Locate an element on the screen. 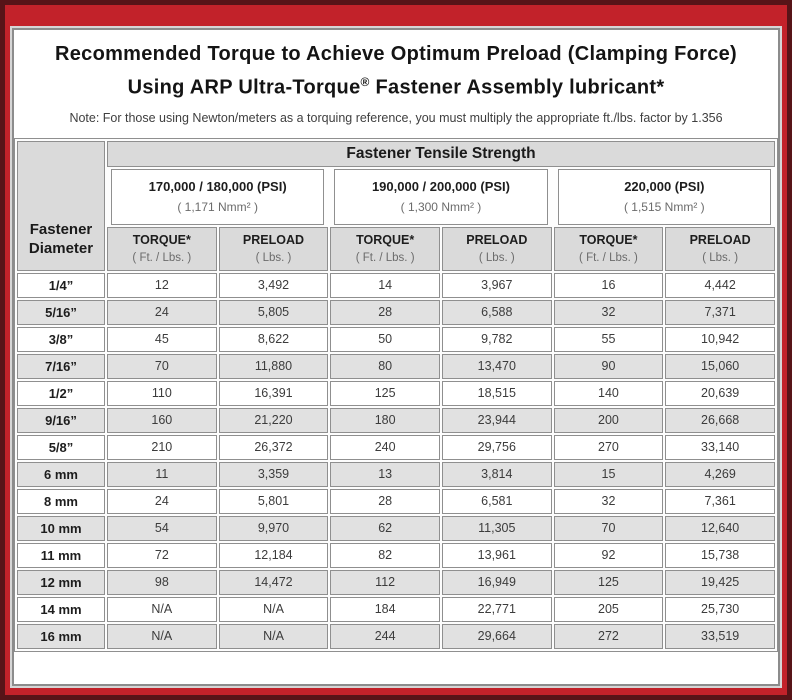 The image size is (792, 700). value-cell: 14 is located at coordinates (385, 285).